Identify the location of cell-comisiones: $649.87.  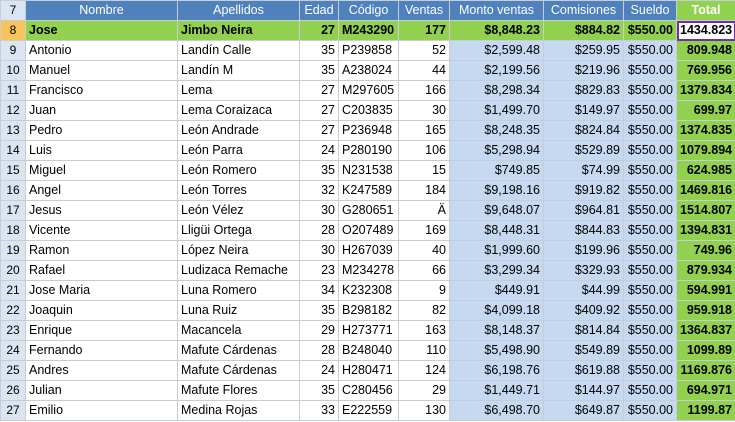
(583, 410).